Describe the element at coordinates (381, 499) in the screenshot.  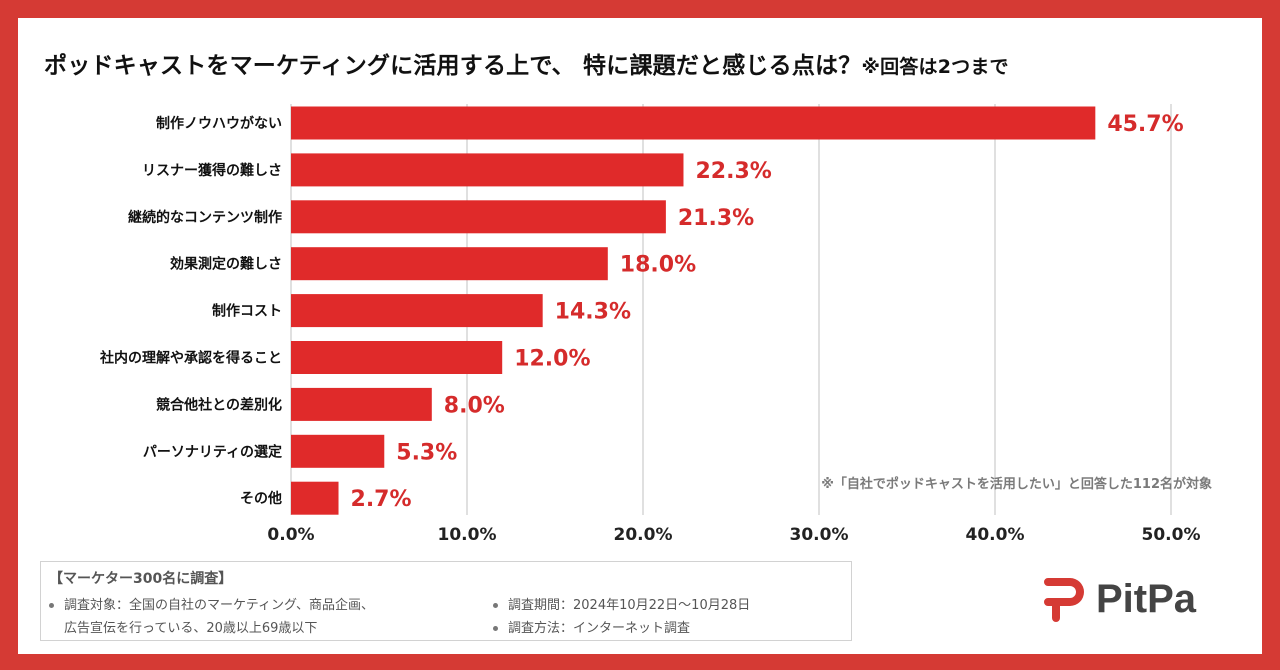
I see `value-label: 2.7%` at that location.